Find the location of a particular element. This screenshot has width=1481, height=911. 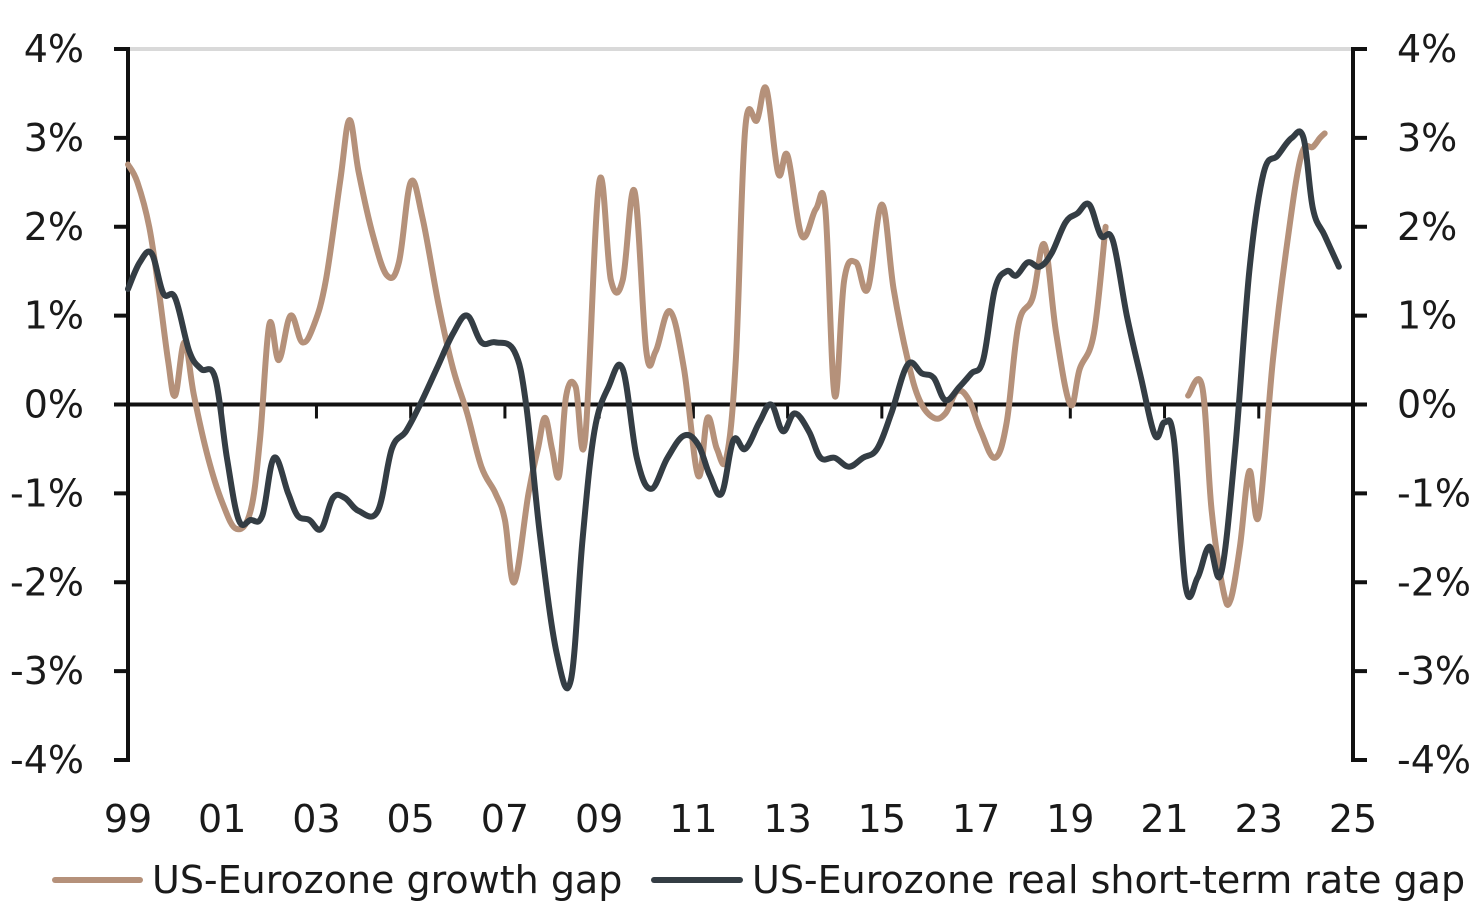

x-tick-label: 09 is located at coordinates (599, 819).